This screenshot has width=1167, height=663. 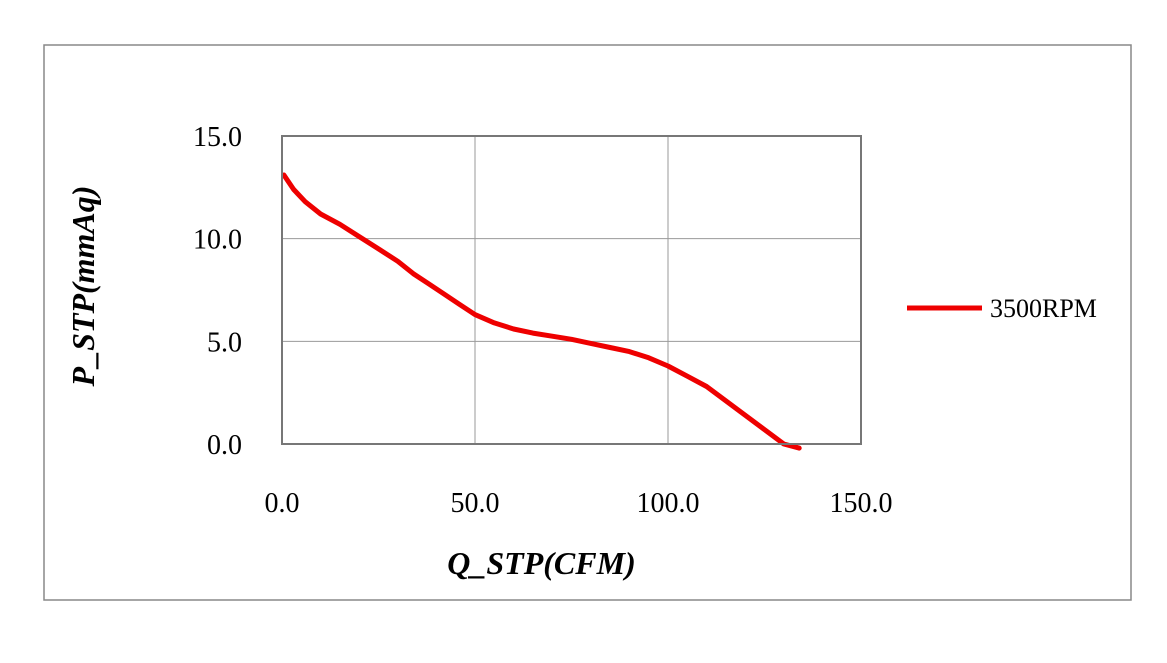 I want to click on y-tick-labels: 0.0 5.0 10.0 15.0, so click(x=217, y=291).